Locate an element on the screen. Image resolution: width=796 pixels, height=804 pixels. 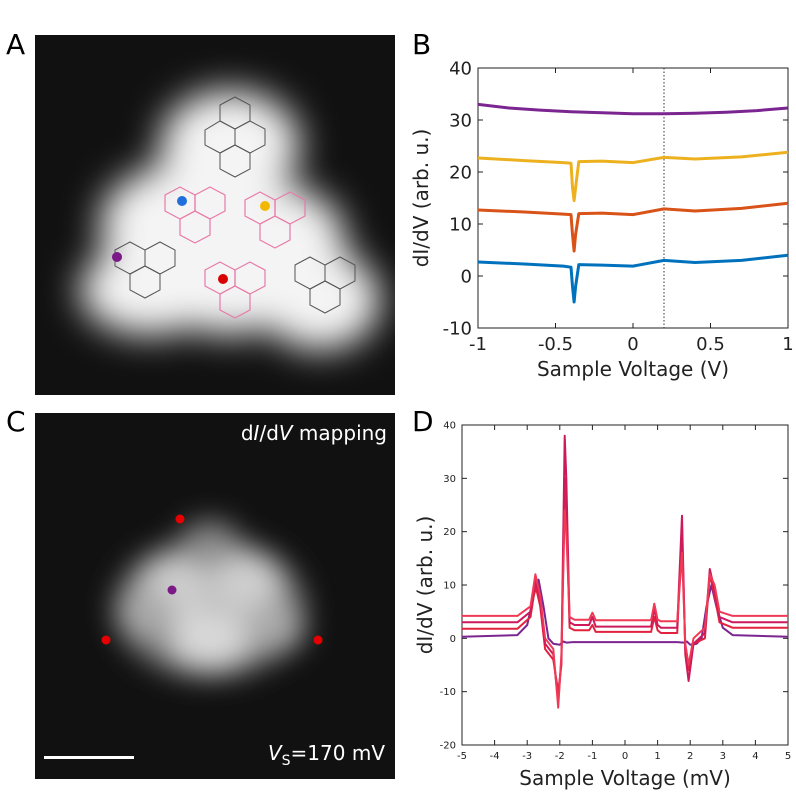
panel-letter-d: D is located at coordinates (423, 421).